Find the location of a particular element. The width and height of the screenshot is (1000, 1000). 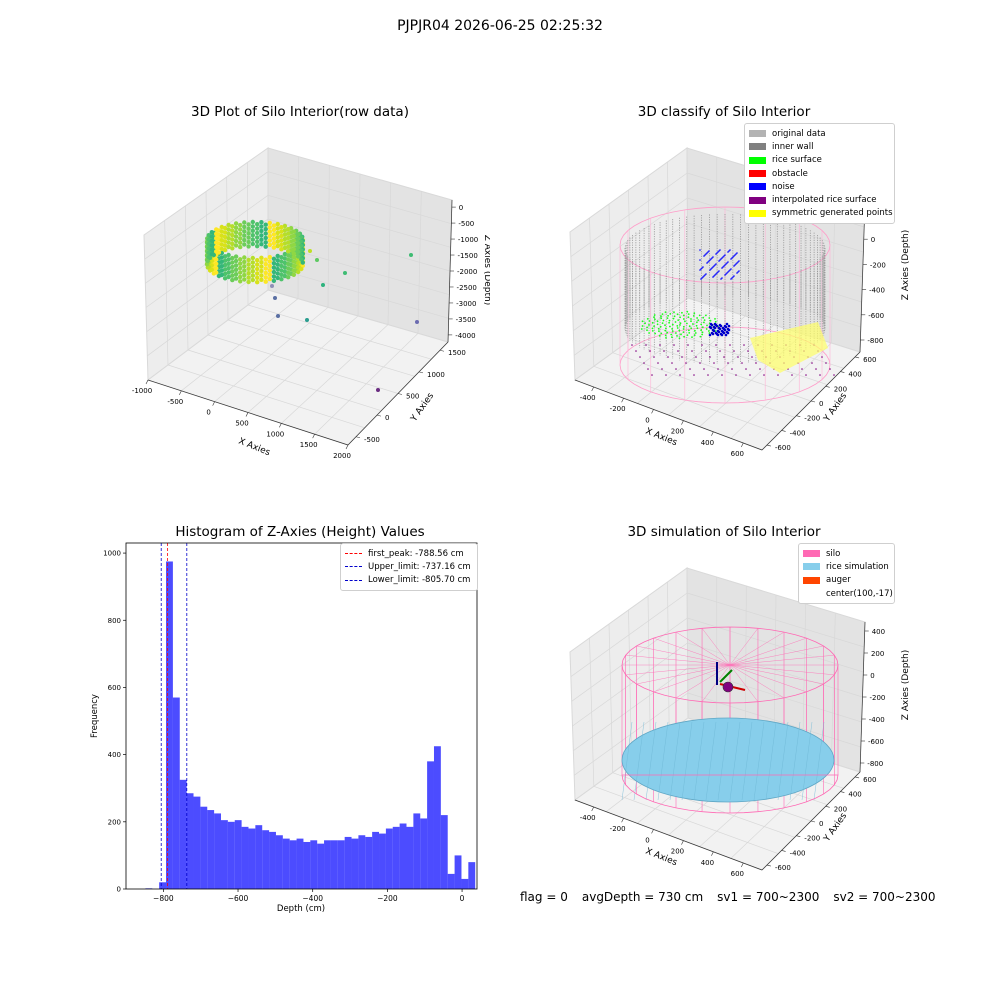

z-tick-label: -200 is located at coordinates (878, 265).